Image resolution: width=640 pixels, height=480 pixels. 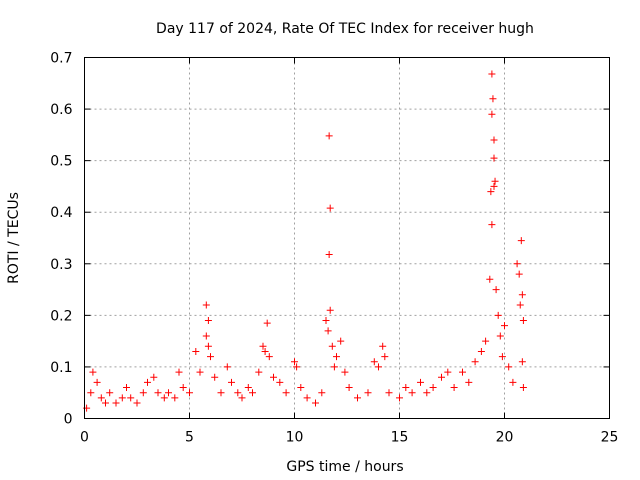 What do you see at coordinates (61, 368) in the screenshot?
I see `y-tick-label: 0.1` at bounding box center [61, 368].